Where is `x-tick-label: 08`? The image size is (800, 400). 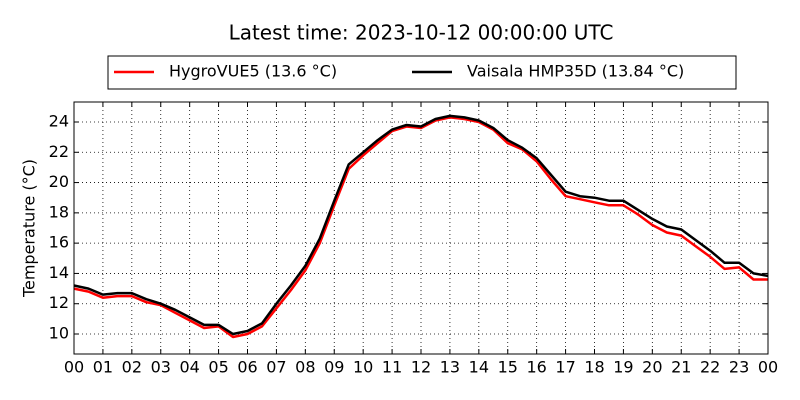 x-tick-label: 08 is located at coordinates (305, 367).